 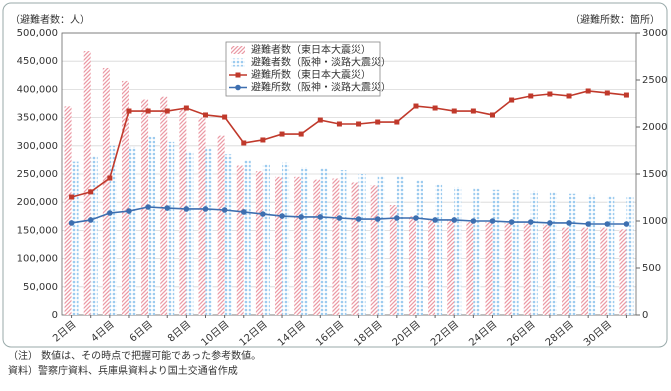 What do you see at coordinates (50, 19) in the screenshot?
I see `y-axis-title: （避難者数：人）` at bounding box center [50, 19].